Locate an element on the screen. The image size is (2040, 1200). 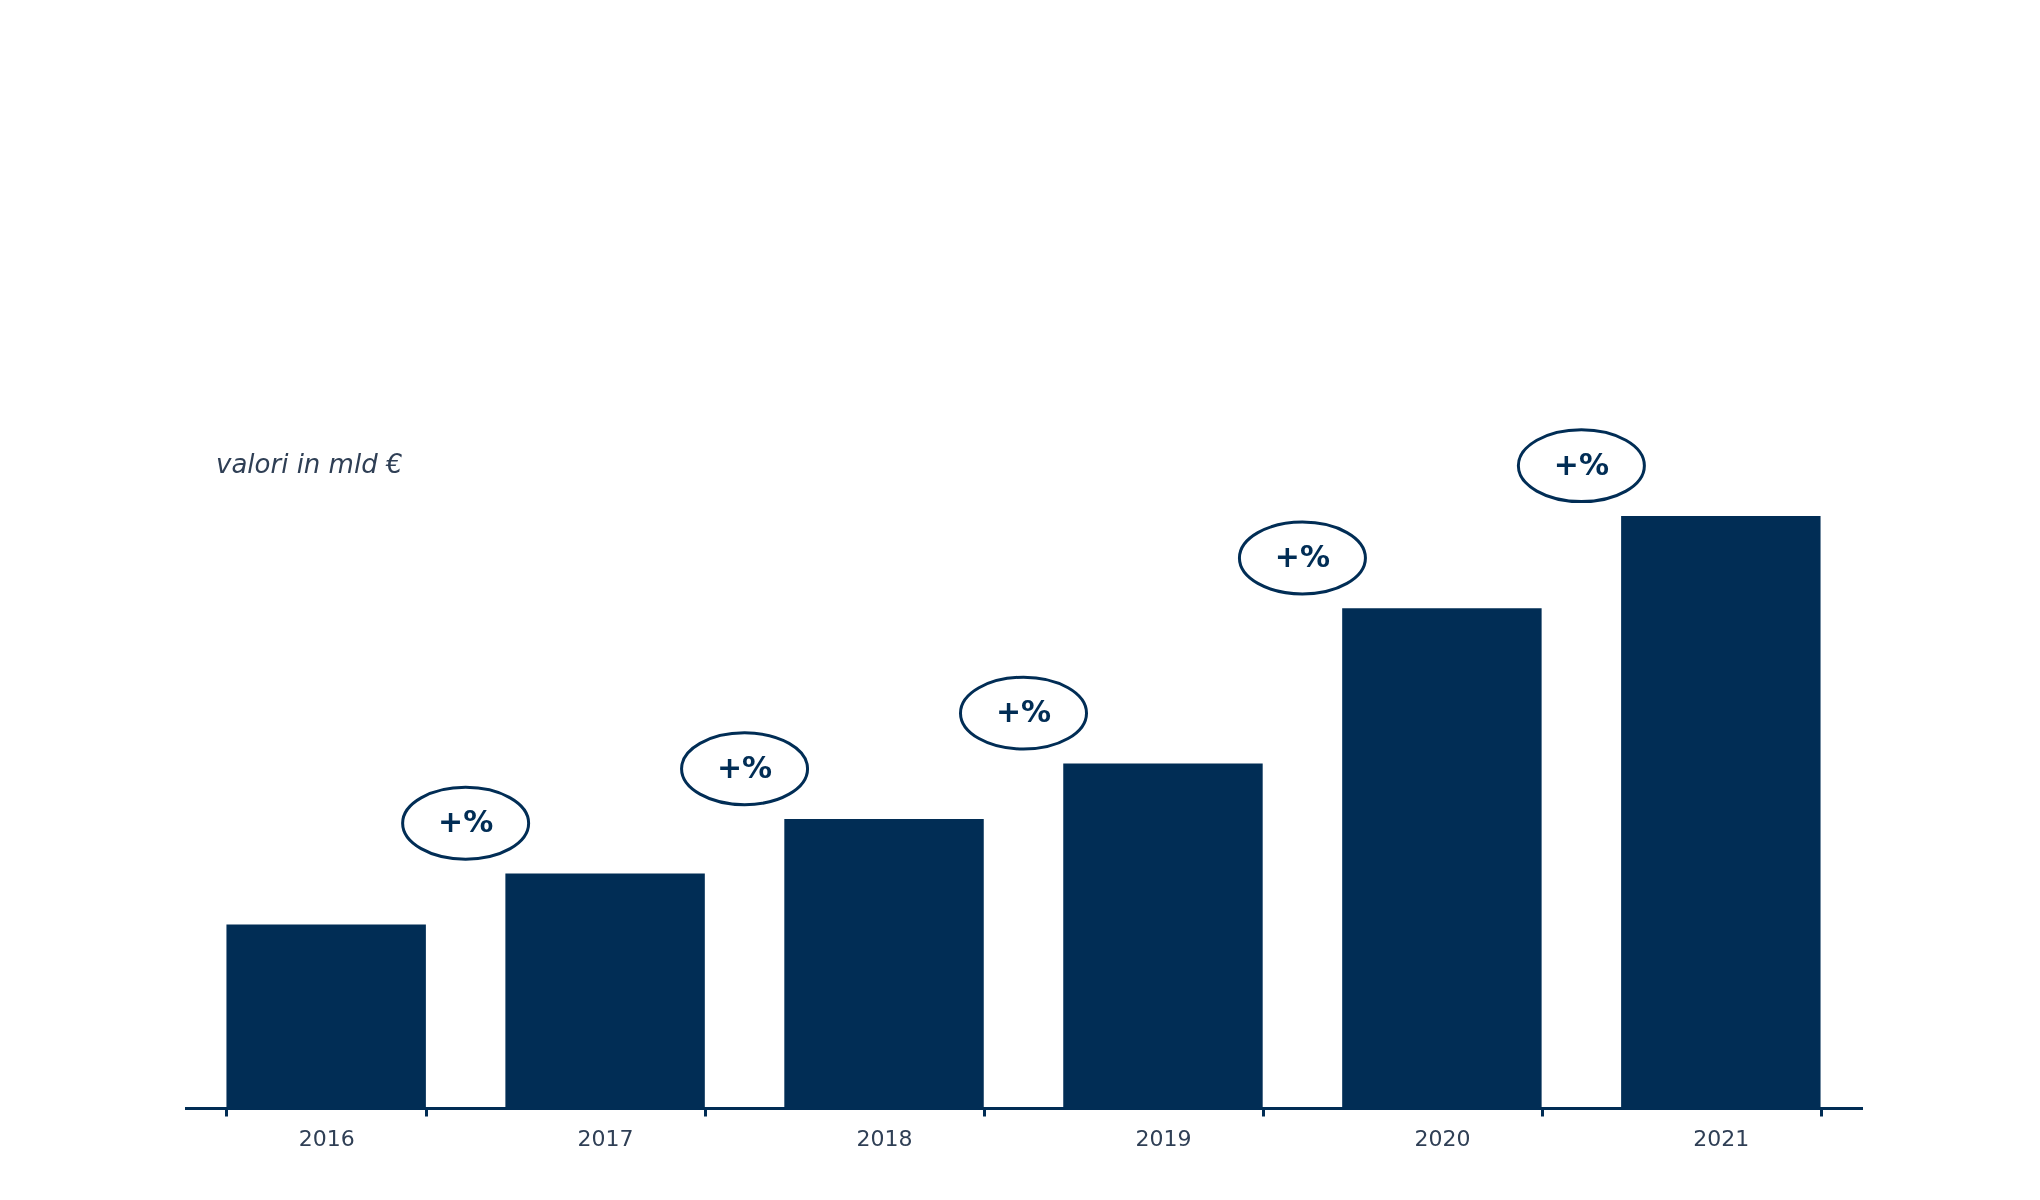
x-tick-label: 2020 is located at coordinates (1442, 1138).